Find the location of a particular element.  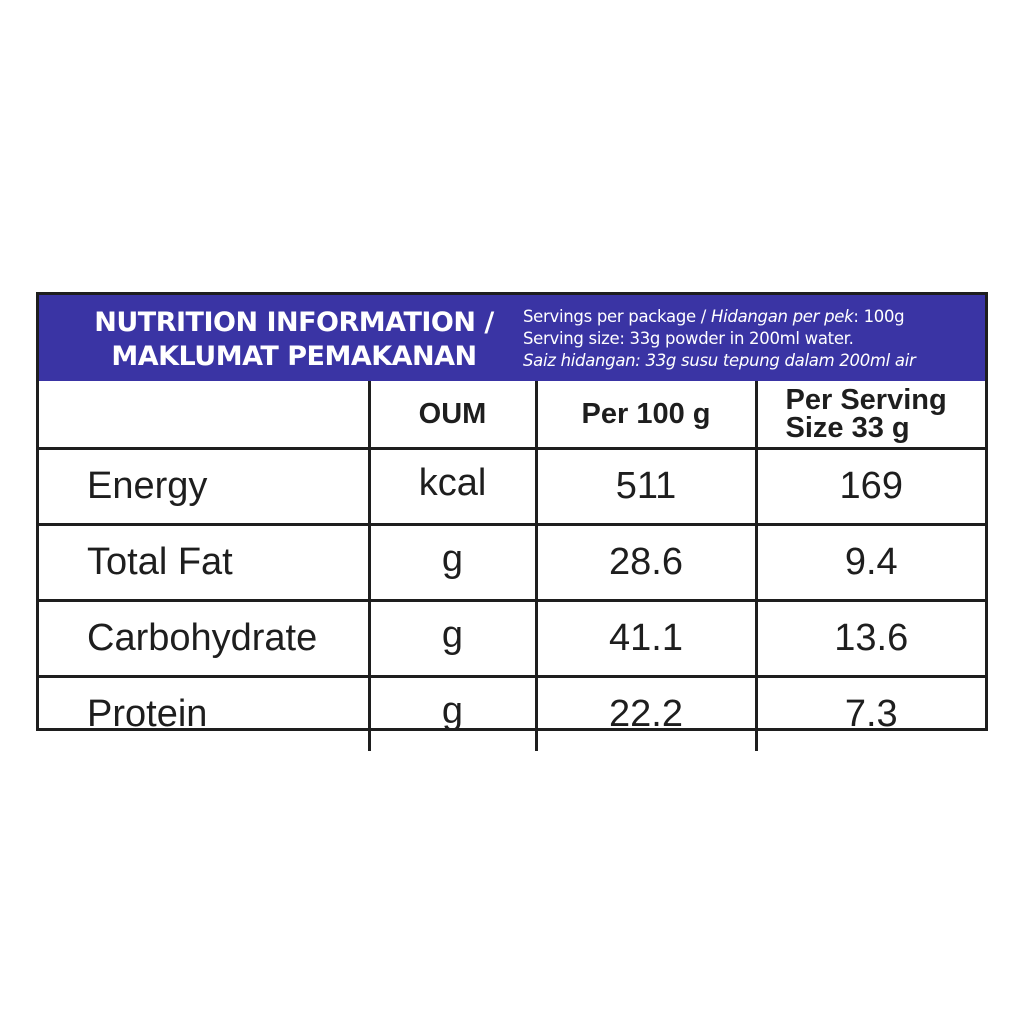

value-per-serving: 9.4 is located at coordinates (869, 562).